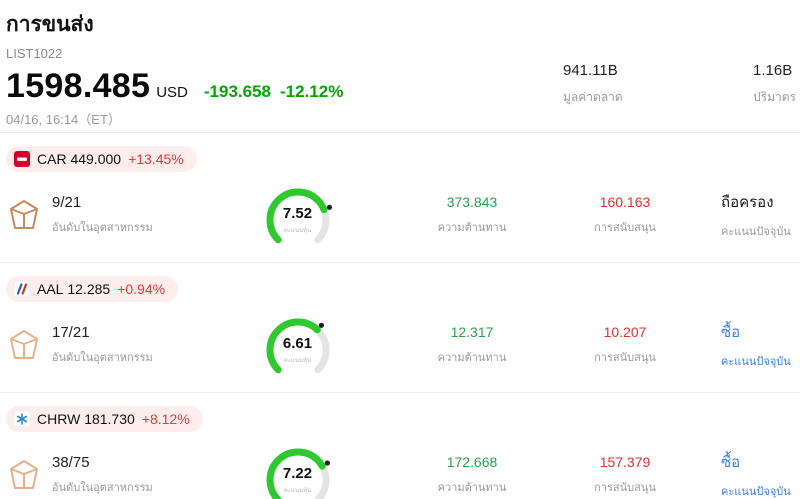  I want to click on change-percent: -12.12%, so click(312, 91).